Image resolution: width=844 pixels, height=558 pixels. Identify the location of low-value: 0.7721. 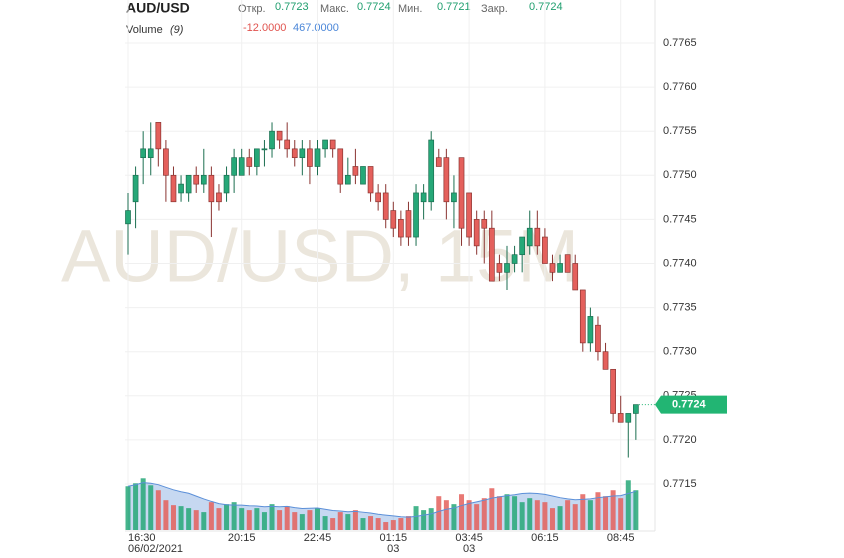
(454, 7).